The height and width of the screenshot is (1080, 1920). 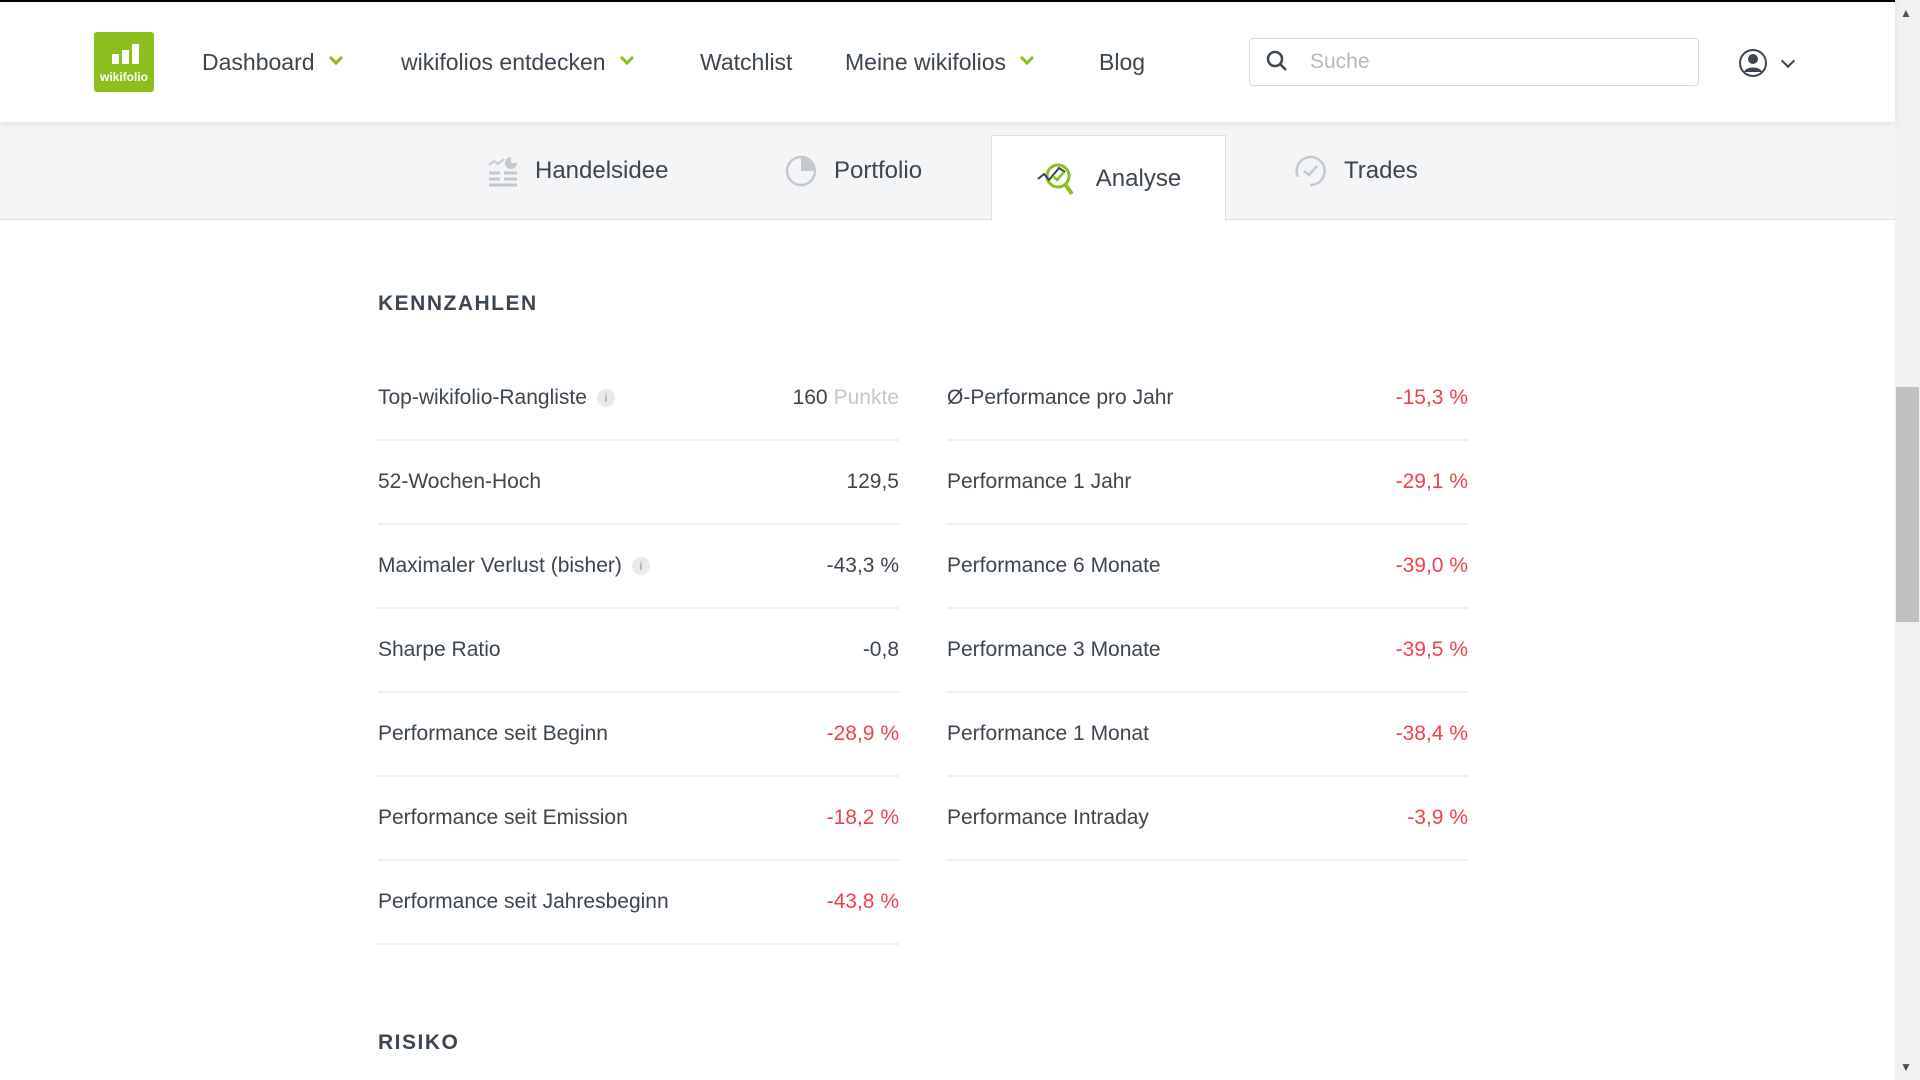 I want to click on metric-value-wrap: -18,2 %, so click(x=863, y=818).